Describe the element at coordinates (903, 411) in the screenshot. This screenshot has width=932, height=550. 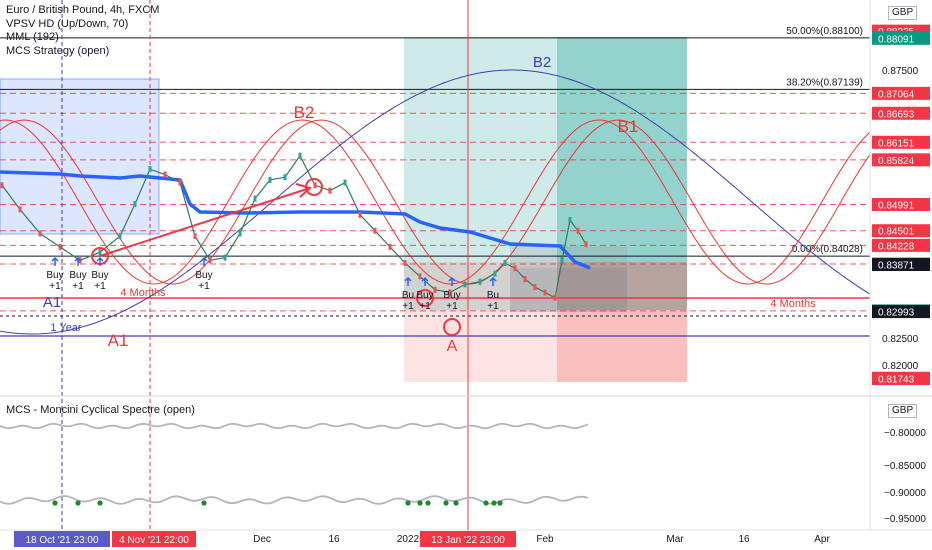
I see `sub-currency-badge: GBP` at that location.